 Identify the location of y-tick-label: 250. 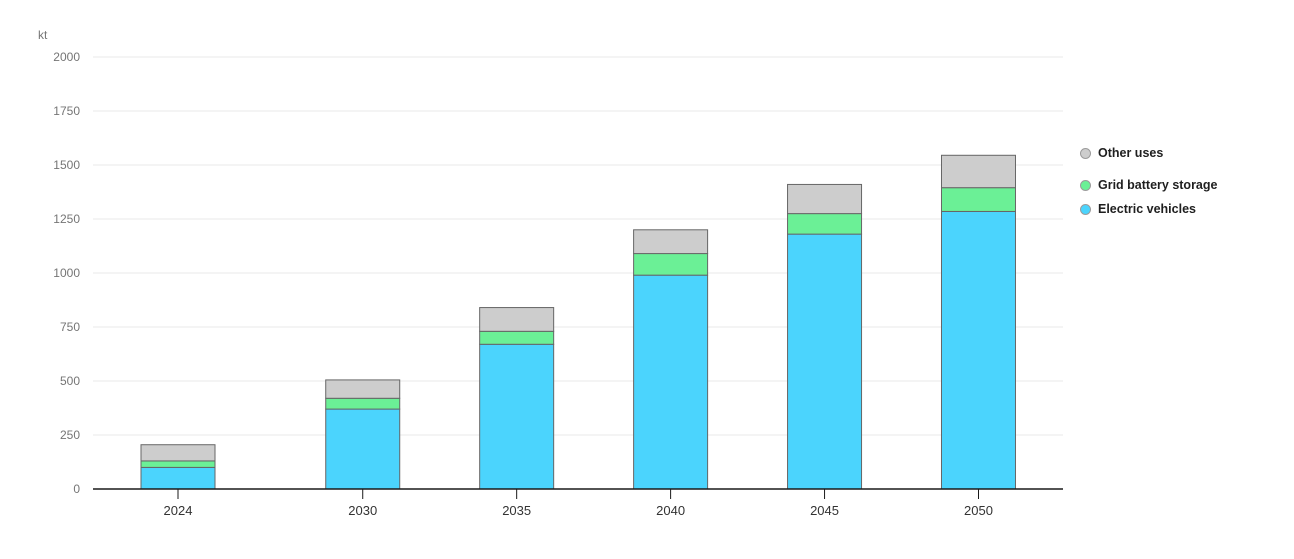
(70, 435).